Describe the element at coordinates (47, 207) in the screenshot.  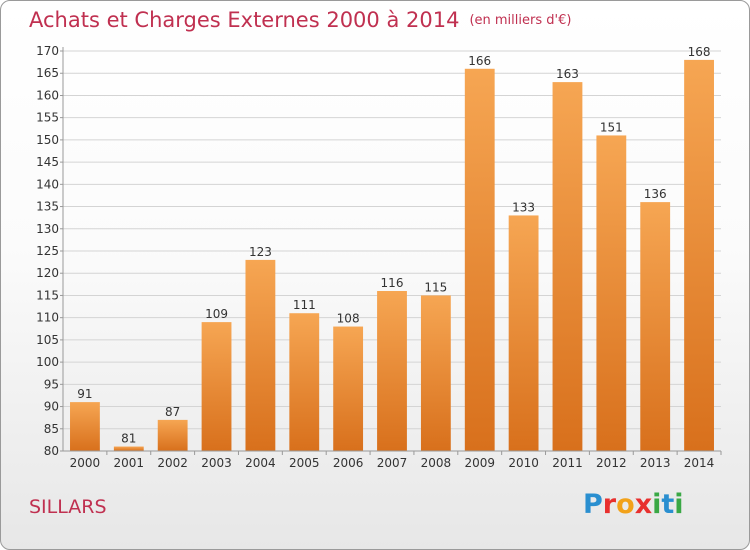
I see `y-tick-label: 135` at that location.